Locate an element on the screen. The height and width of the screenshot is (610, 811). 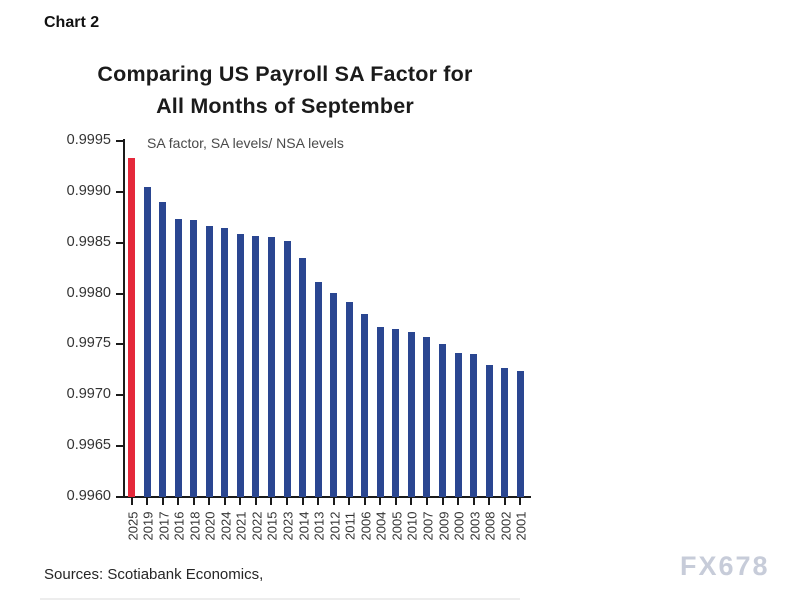
x-axis-line is located at coordinates (327, 497).